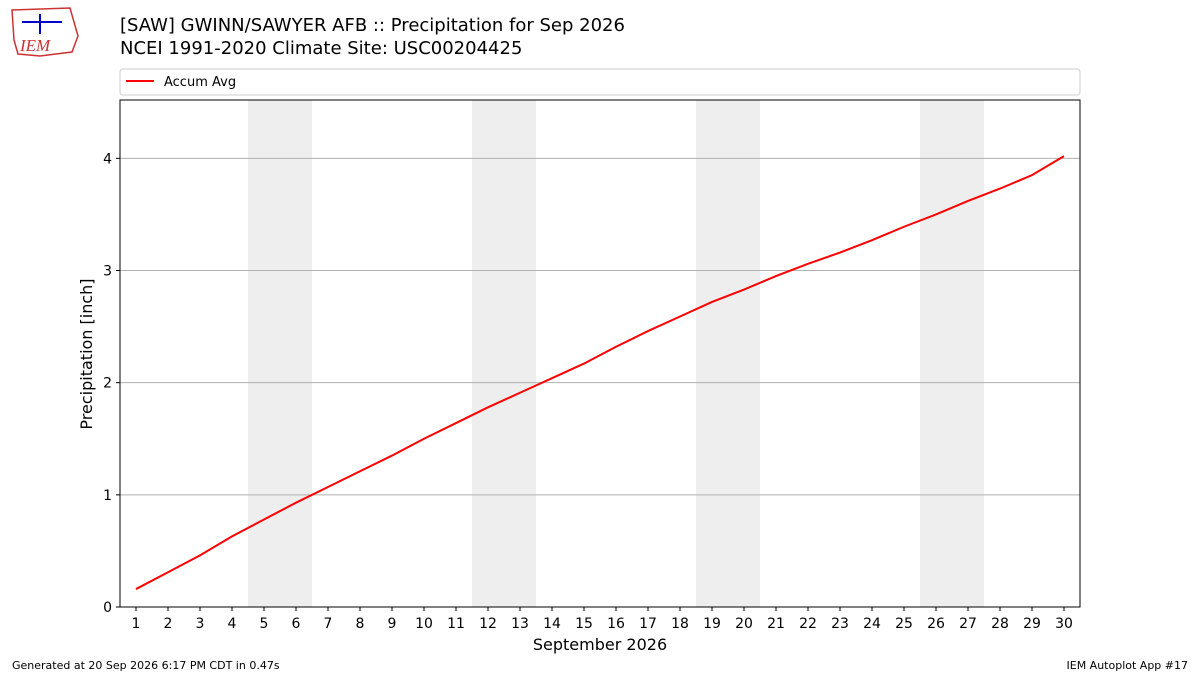  Describe the element at coordinates (584, 624) in the screenshot. I see `x-tick-label: 15` at that location.